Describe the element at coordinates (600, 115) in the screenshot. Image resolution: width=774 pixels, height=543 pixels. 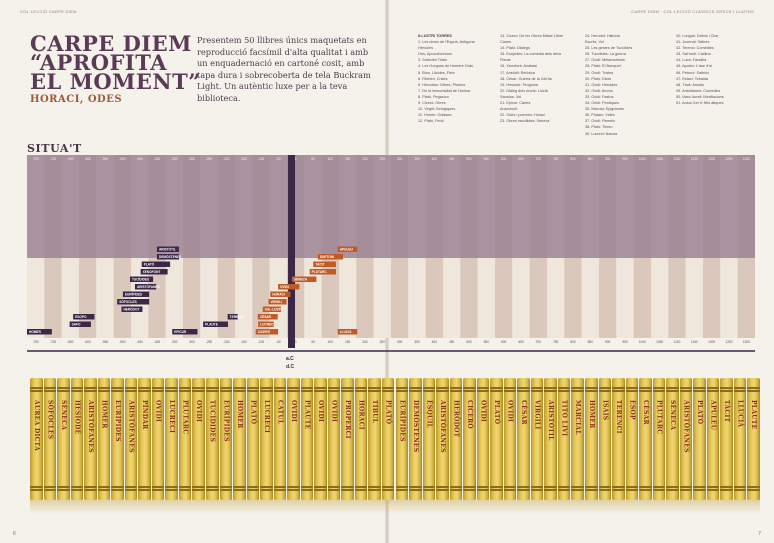
I see `book-list-item: 36. Plutarc: Vides` at that location.